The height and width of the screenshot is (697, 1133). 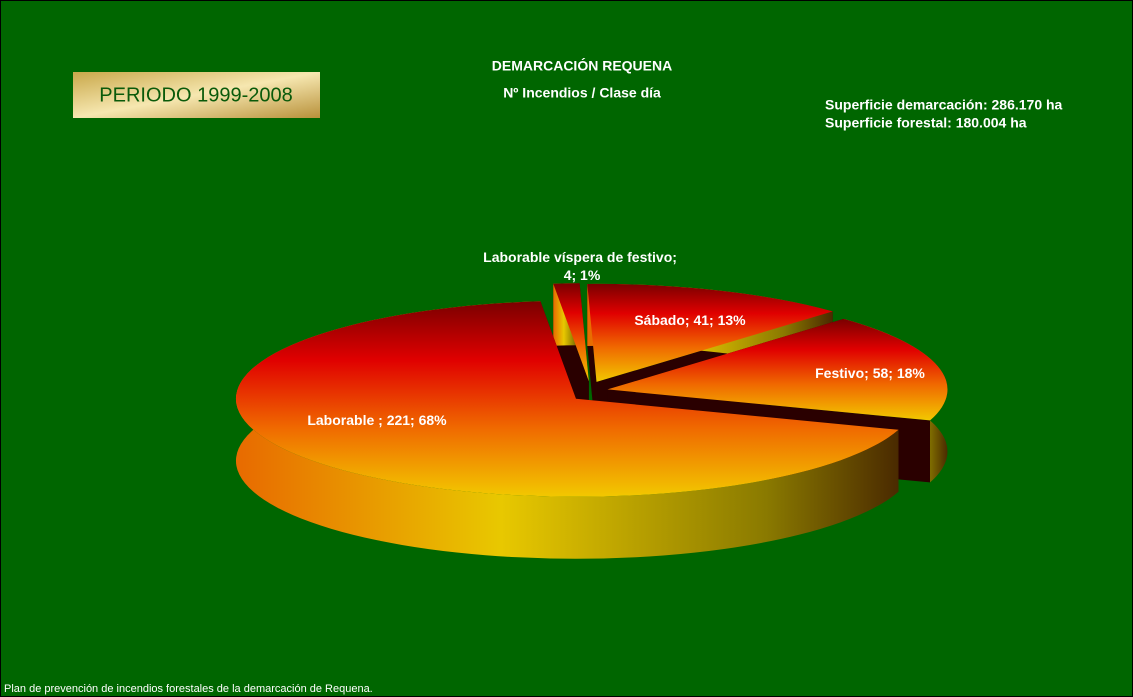 I want to click on data-label: Festivo; 58; 18%, so click(x=870, y=373).